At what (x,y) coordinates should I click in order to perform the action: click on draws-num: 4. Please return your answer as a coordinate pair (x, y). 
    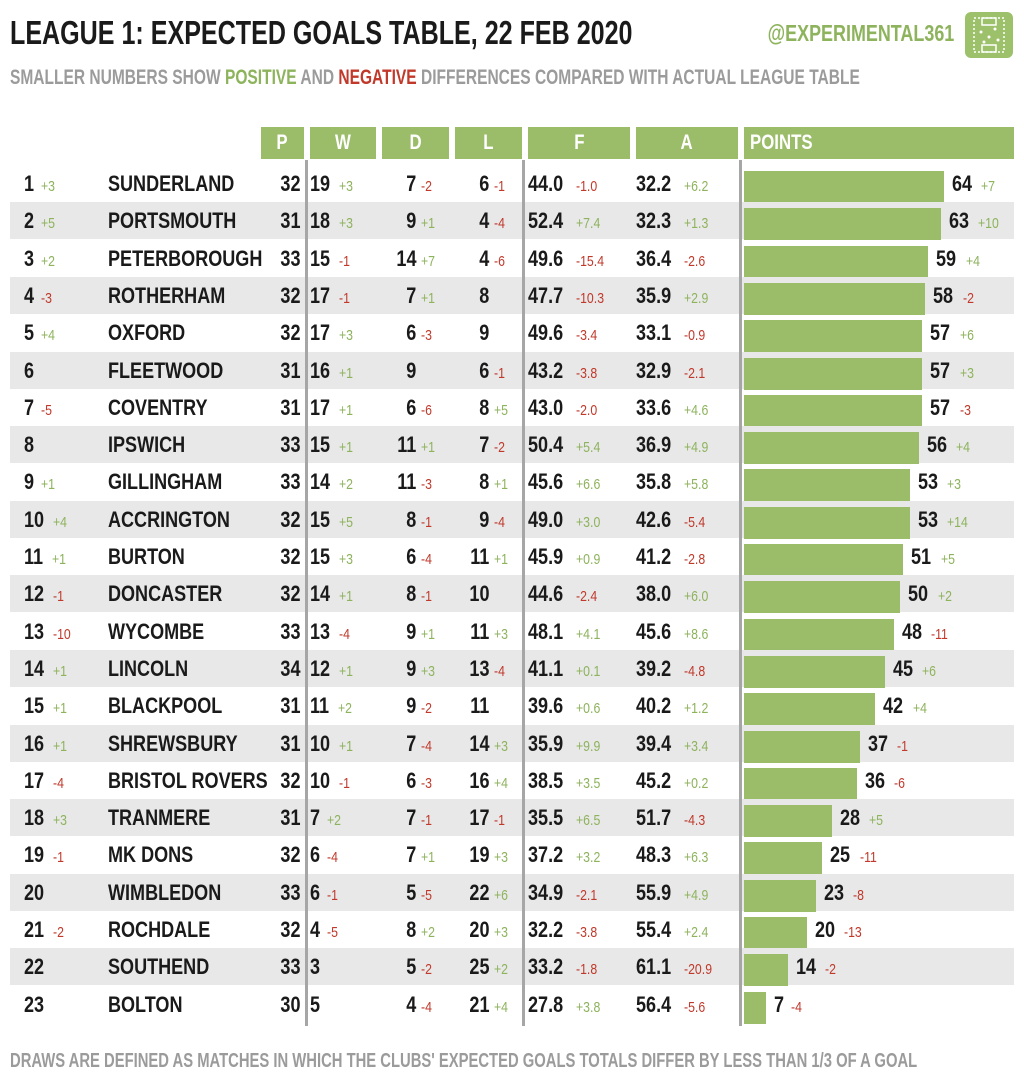
    Looking at the image, I should click on (399, 1006).